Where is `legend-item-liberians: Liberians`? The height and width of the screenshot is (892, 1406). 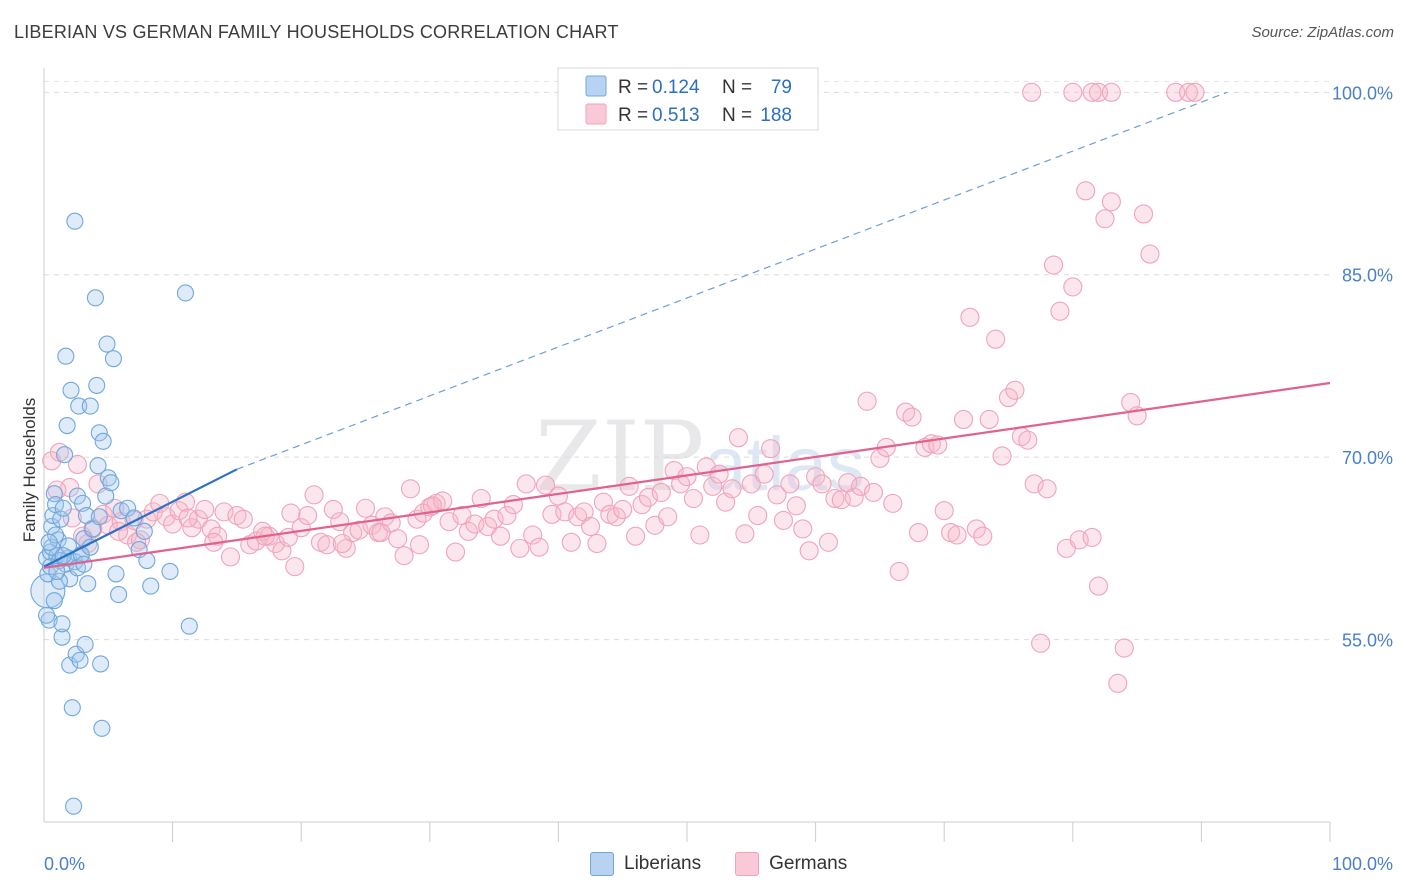 legend-item-liberians: Liberians is located at coordinates (645, 864).